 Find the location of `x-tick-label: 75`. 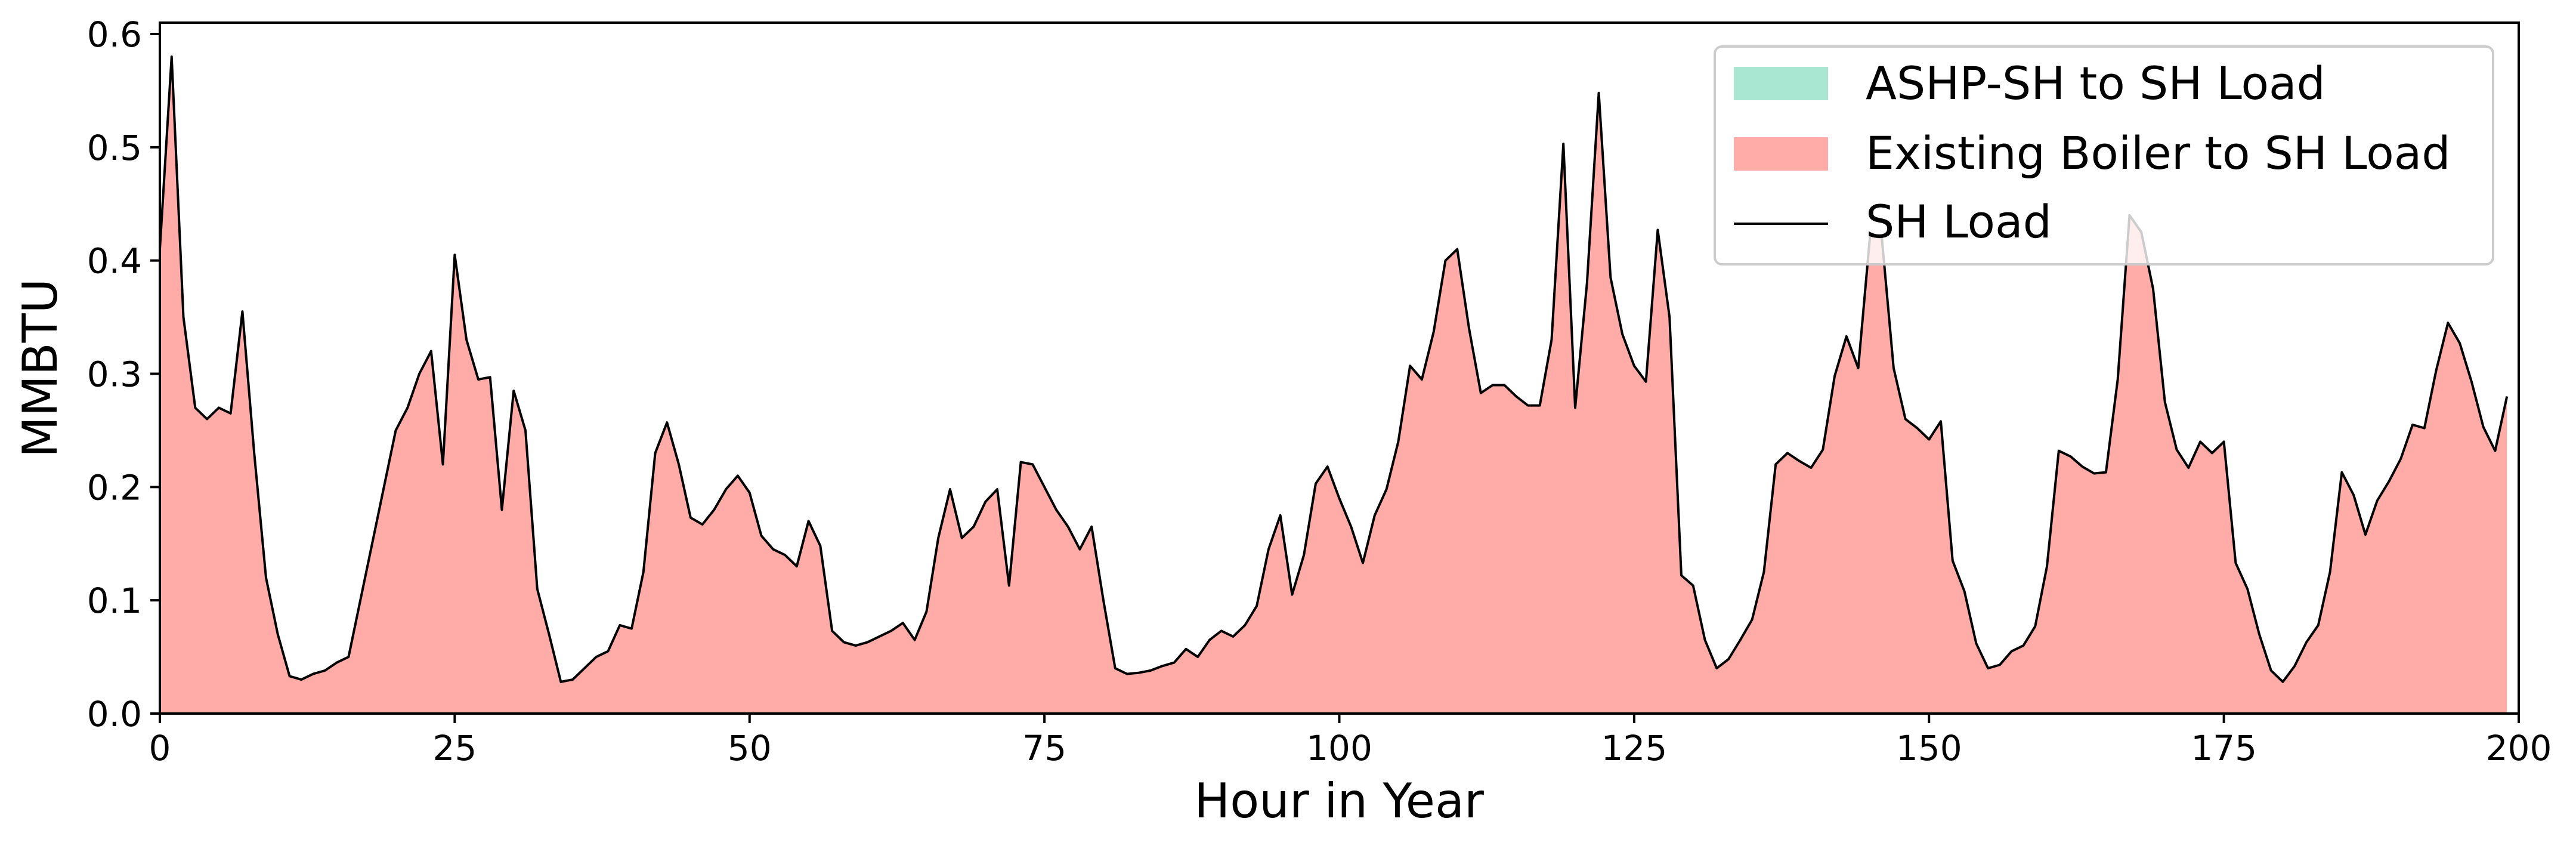

x-tick-label: 75 is located at coordinates (1044, 748).